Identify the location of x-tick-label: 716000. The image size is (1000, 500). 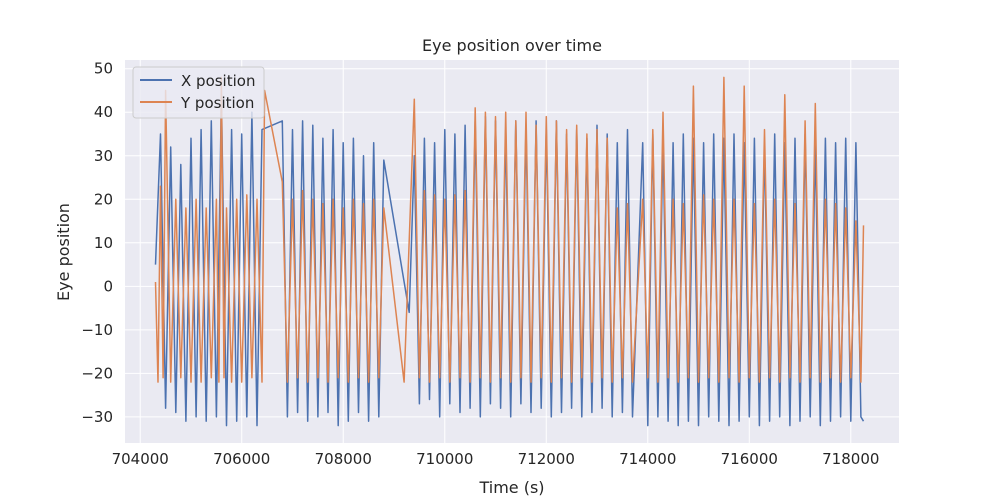
(749, 459).